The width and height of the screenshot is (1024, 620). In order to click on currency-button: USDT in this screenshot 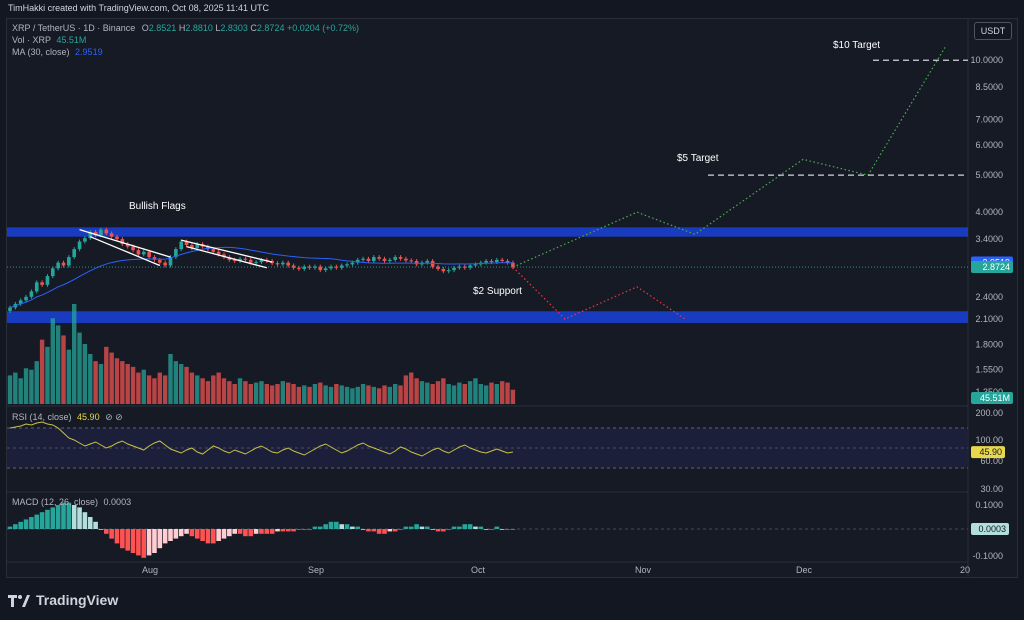, I will do `click(993, 31)`.